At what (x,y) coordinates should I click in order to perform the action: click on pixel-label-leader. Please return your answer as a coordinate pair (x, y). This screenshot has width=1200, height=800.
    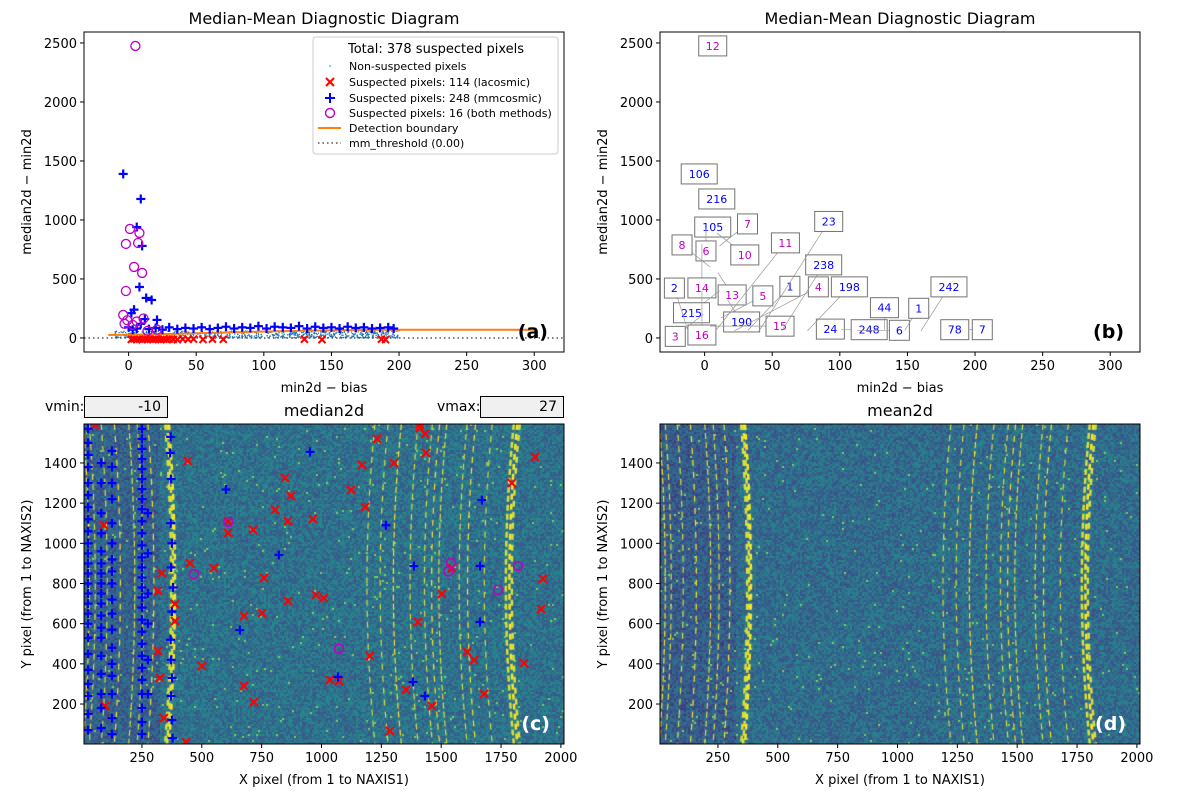
    Looking at the image, I should click on (776, 309).